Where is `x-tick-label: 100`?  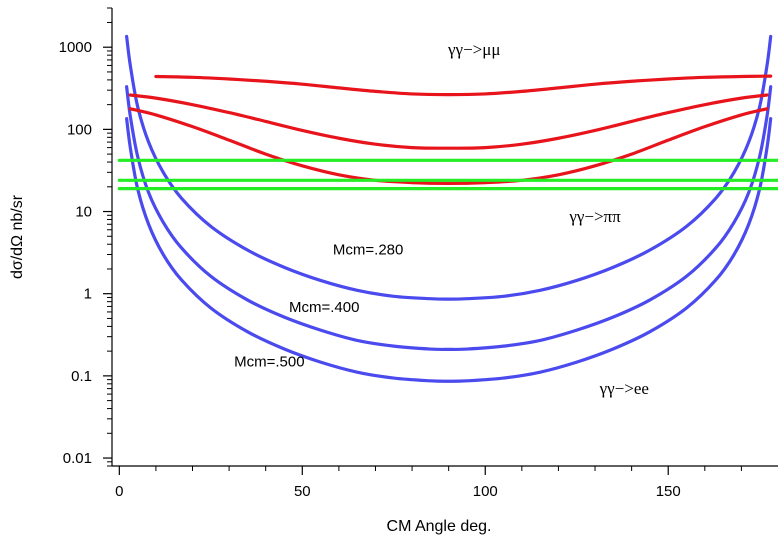 x-tick-label: 100 is located at coordinates (485, 491).